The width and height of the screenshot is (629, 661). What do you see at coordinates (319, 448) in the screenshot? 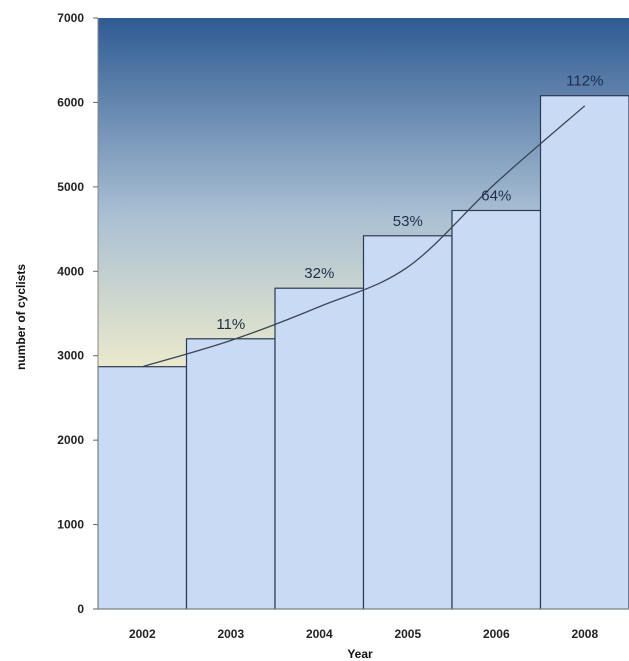
I see `bar-2004` at bounding box center [319, 448].